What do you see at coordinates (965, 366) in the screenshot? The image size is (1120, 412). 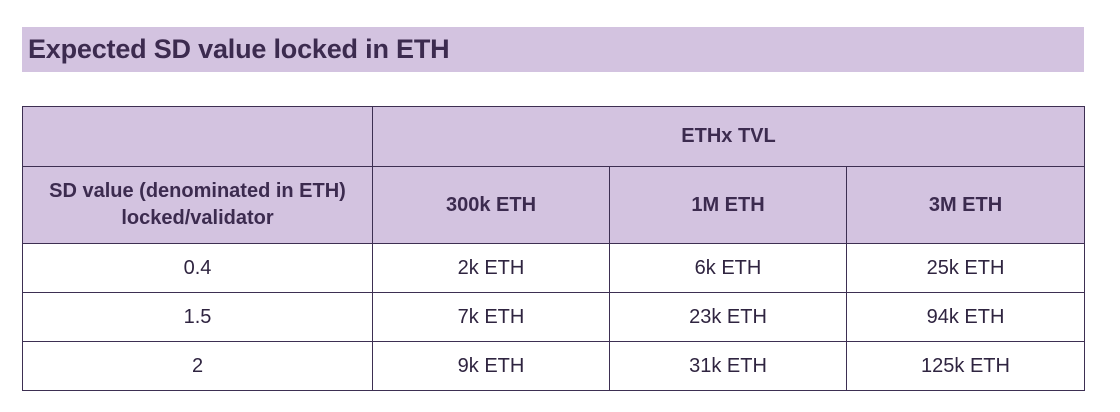 I see `value-cell: 125k ETH` at bounding box center [965, 366].